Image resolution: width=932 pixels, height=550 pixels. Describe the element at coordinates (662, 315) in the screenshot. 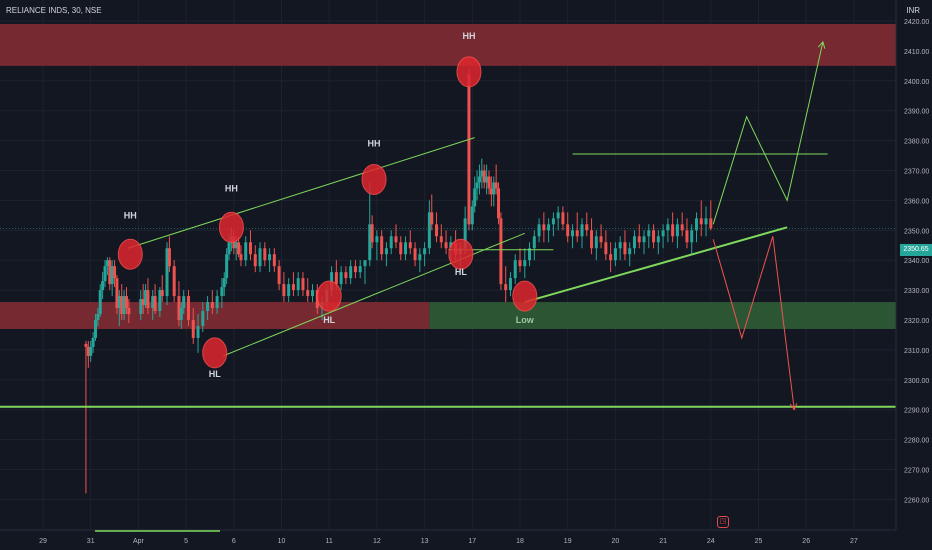

I see `support-zone` at that location.